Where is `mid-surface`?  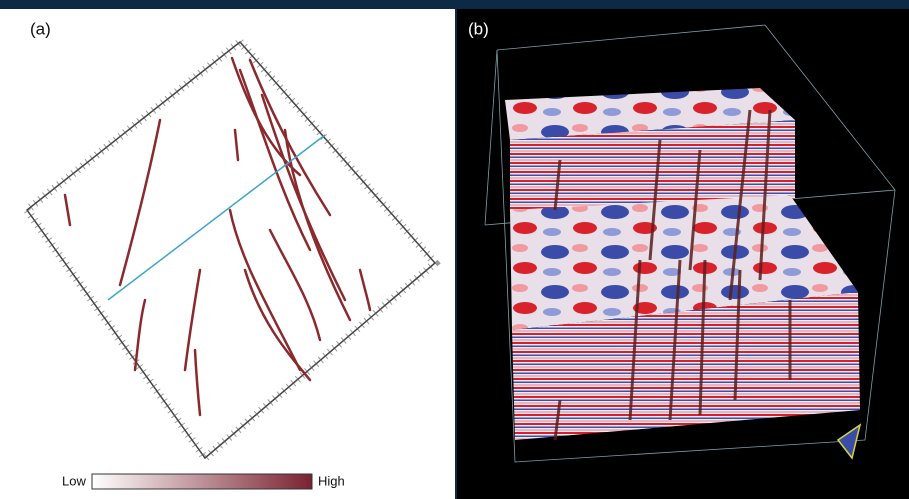
mid-surface is located at coordinates (684, 262).